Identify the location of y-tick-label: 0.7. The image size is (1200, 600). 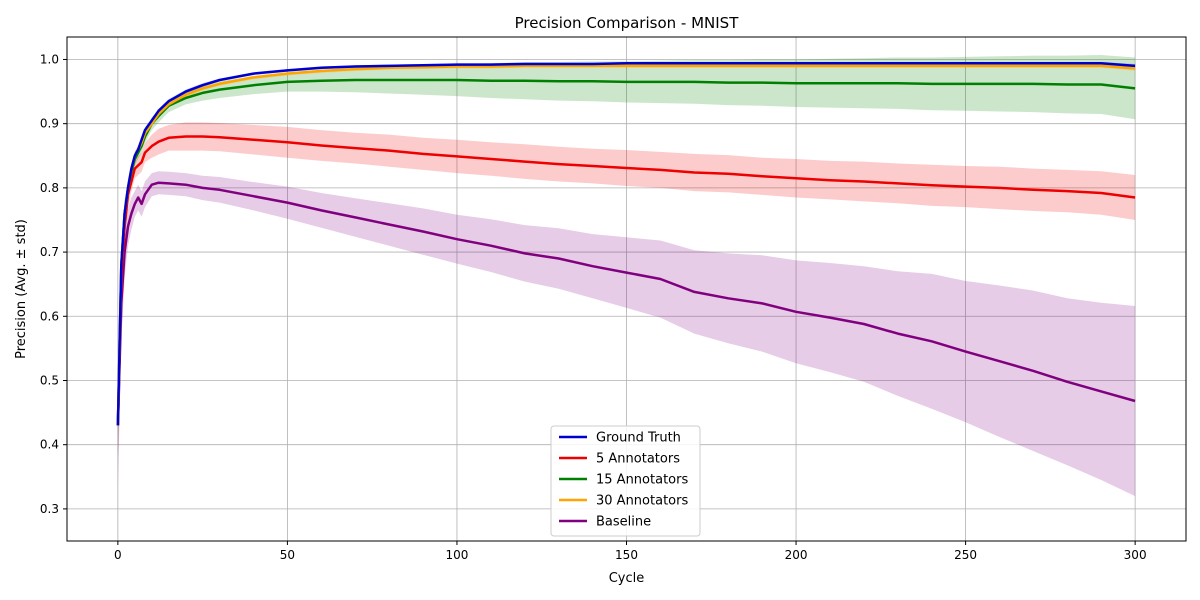
(49, 252).